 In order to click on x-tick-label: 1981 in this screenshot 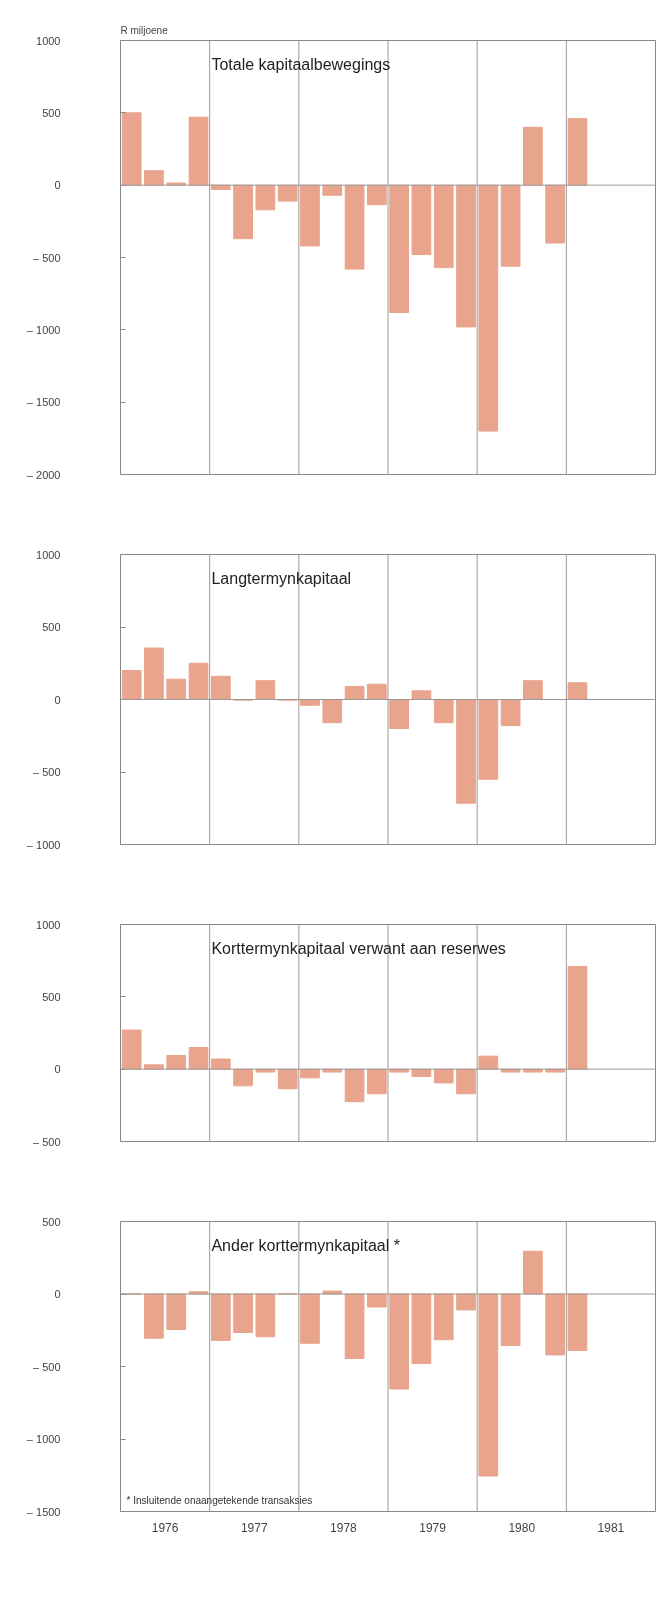, I will do `click(611, 1527)`.